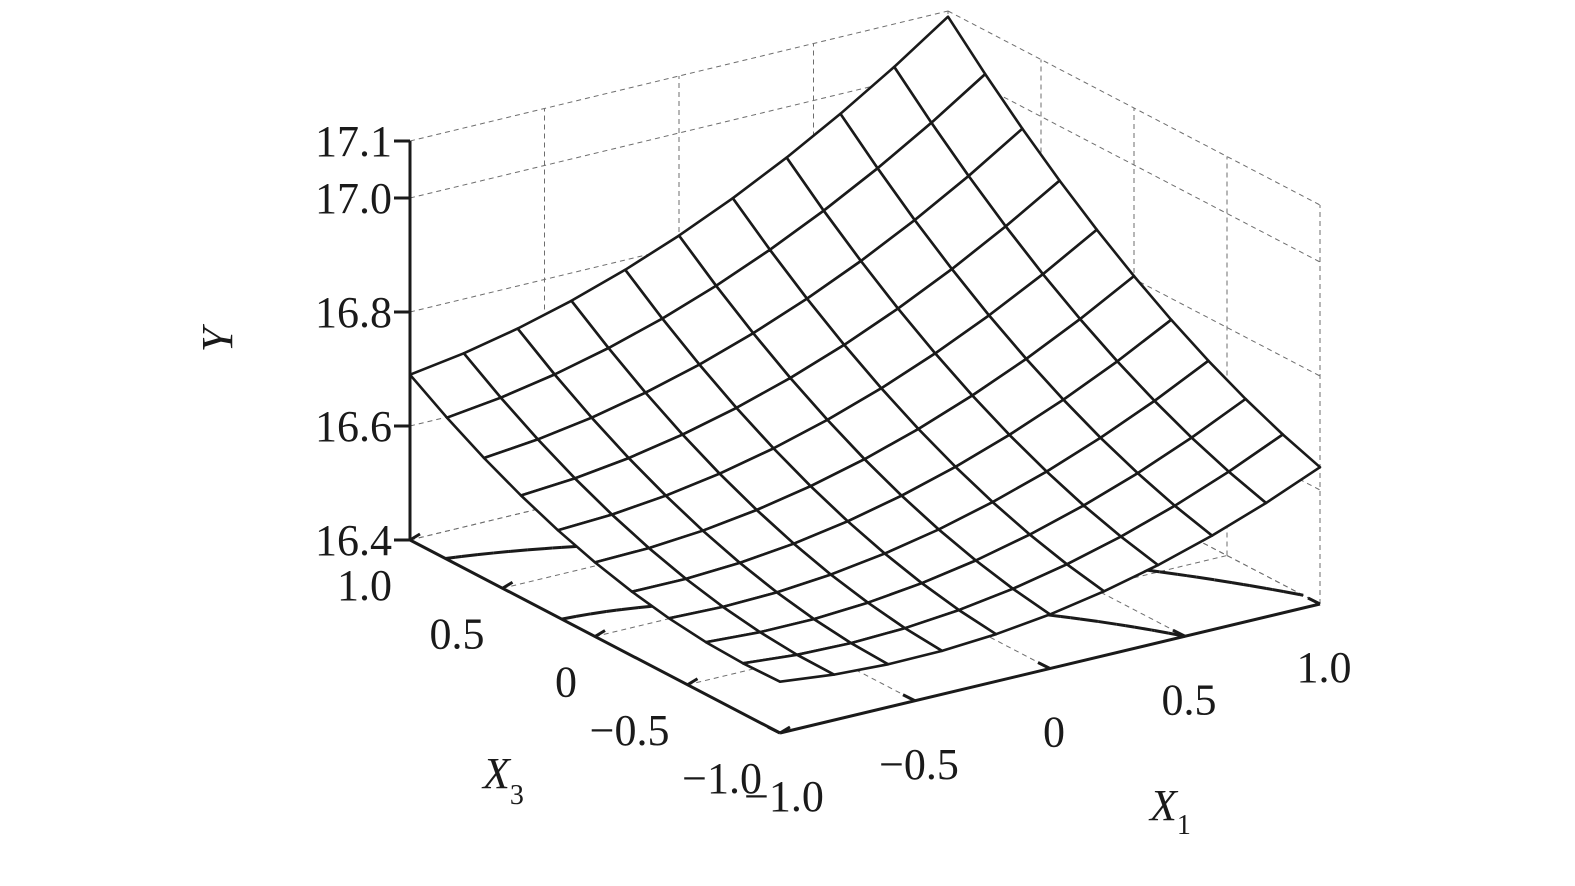 This screenshot has height=886, width=1575. What do you see at coordinates (517, 795) in the screenshot?
I see `x3-axis-title-subscript: 3` at bounding box center [517, 795].